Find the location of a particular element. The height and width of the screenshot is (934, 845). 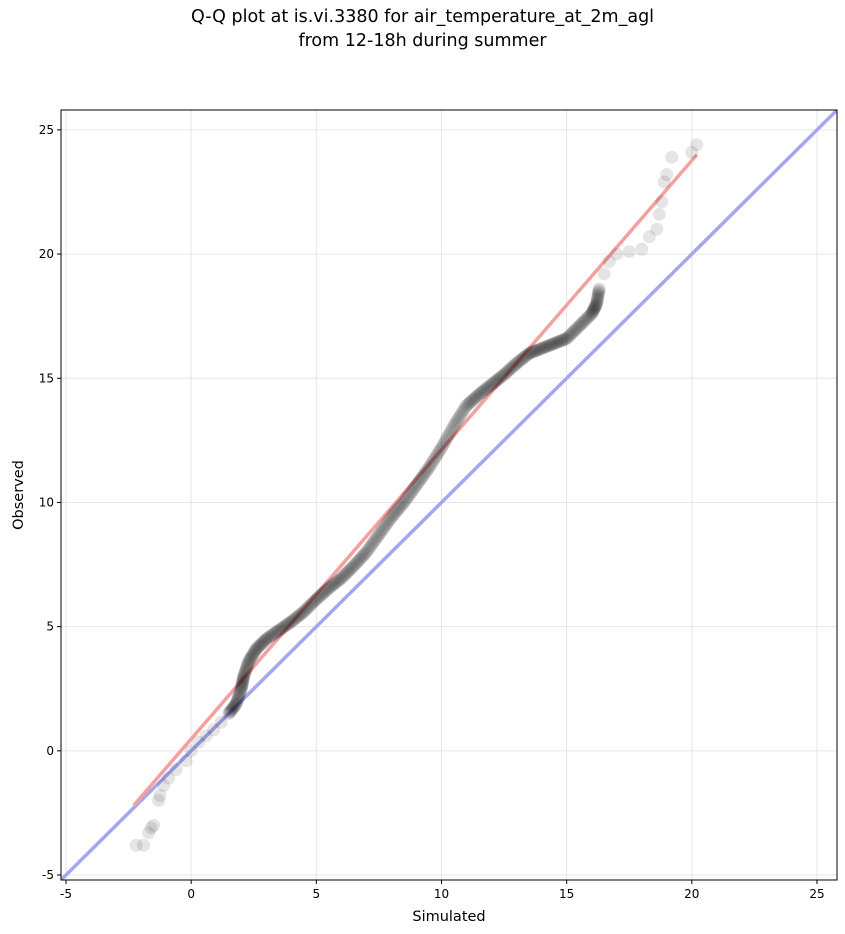

y-axis-label: Observed is located at coordinates (19, 495).